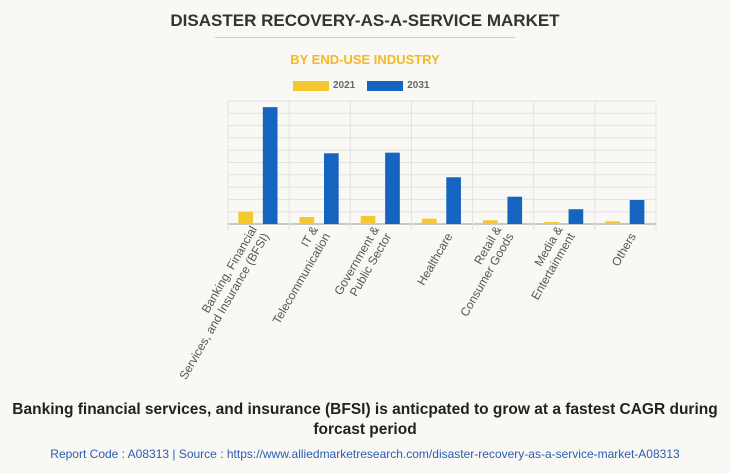  I want to click on chart-subtitle: BY END-USE INDUSTRY, so click(365, 59).